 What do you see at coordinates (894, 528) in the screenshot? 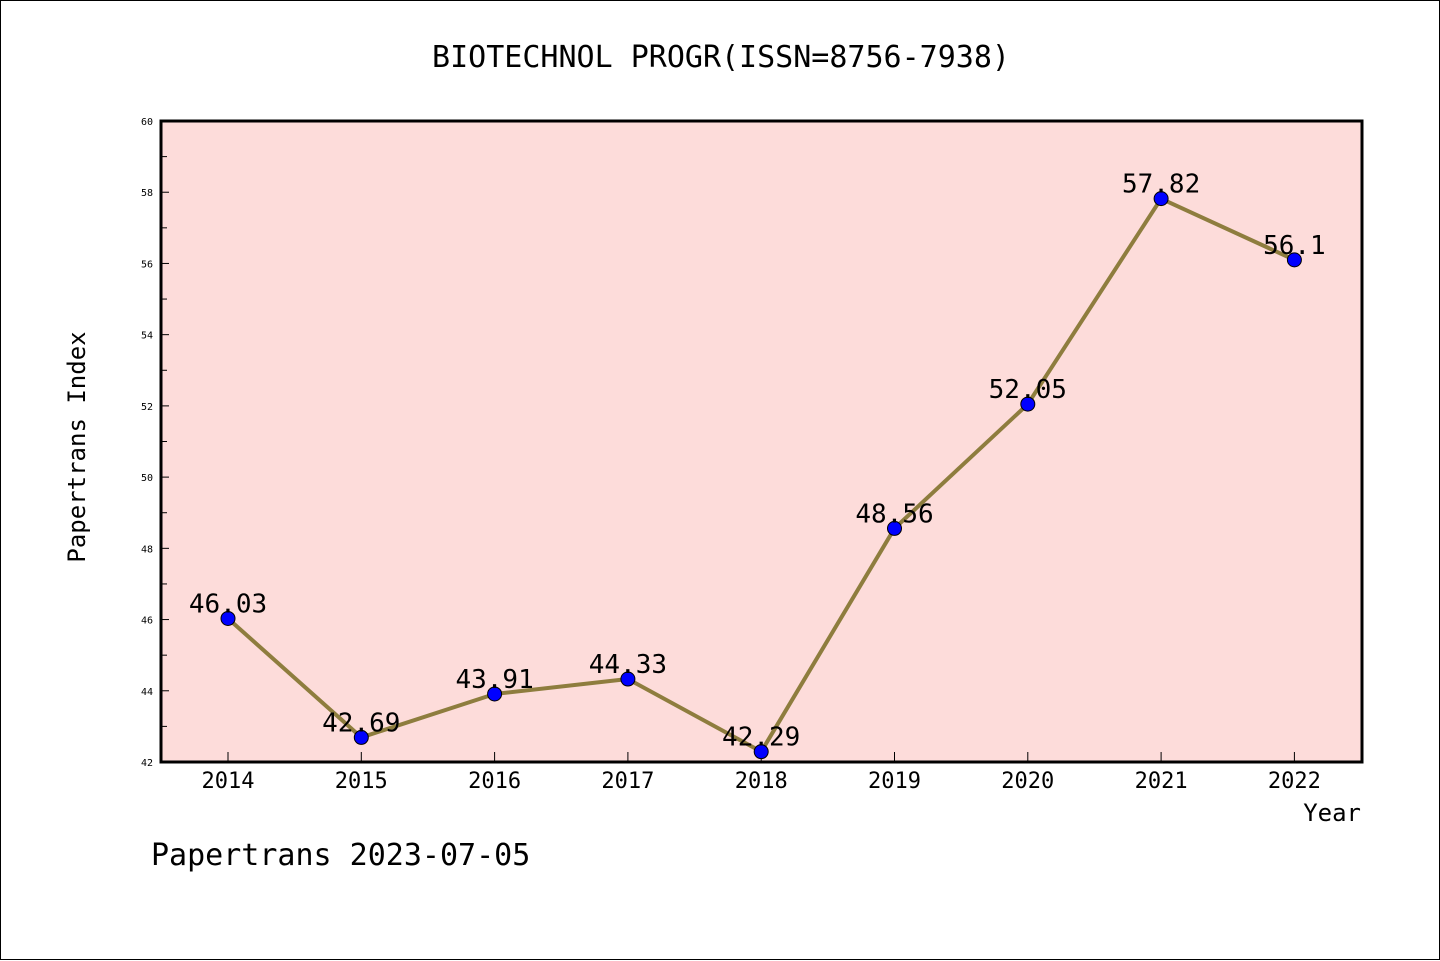
I see `data-point-2019` at bounding box center [894, 528].